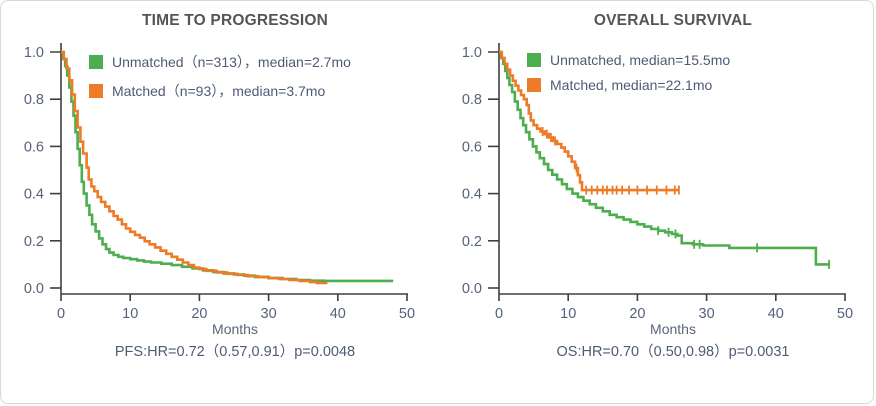 The image size is (876, 406). Describe the element at coordinates (640, 60) in the screenshot. I see `legend-label-unmatched: Unmatched, median=15.5mo` at that location.